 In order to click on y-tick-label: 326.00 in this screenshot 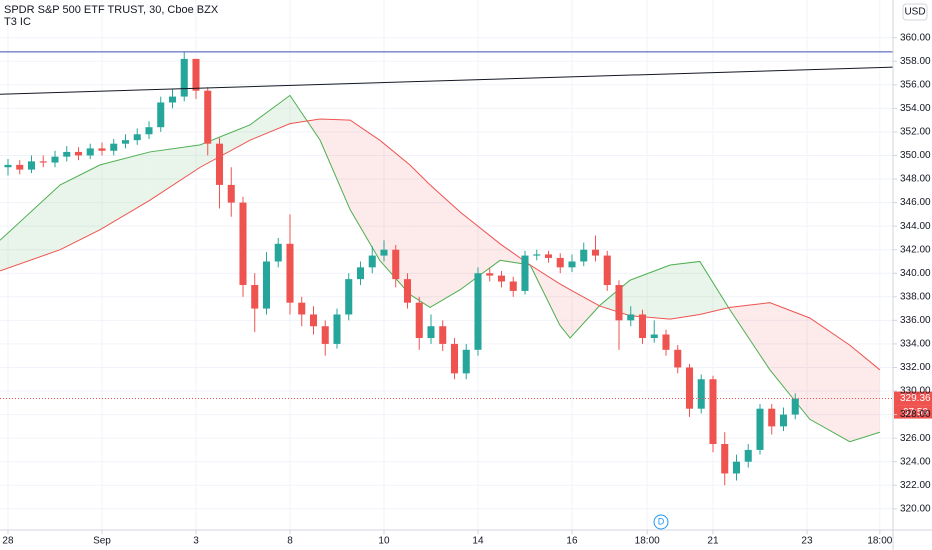, I will do `click(915, 438)`.